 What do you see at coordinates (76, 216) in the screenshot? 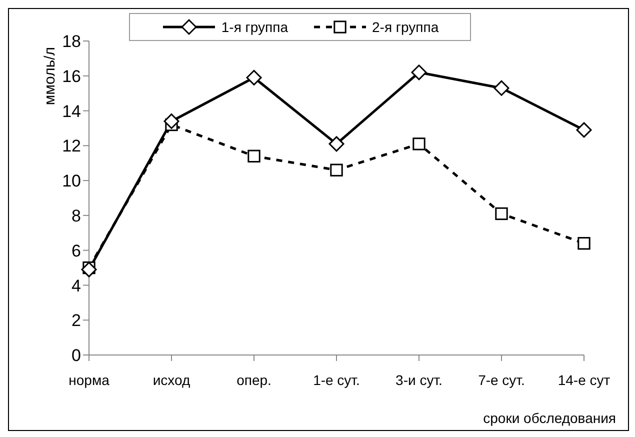
I see `y-tick-label: 8` at bounding box center [76, 216].